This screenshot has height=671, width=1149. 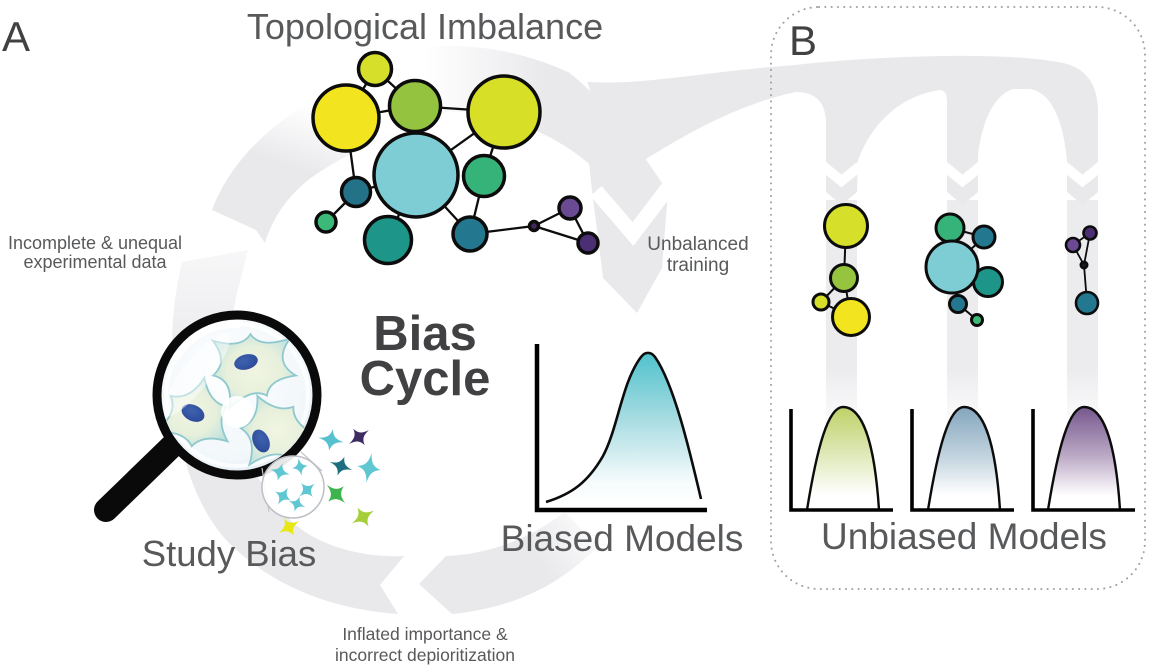 What do you see at coordinates (964, 536) in the screenshot?
I see `svg-text: Unbiased Models` at bounding box center [964, 536].